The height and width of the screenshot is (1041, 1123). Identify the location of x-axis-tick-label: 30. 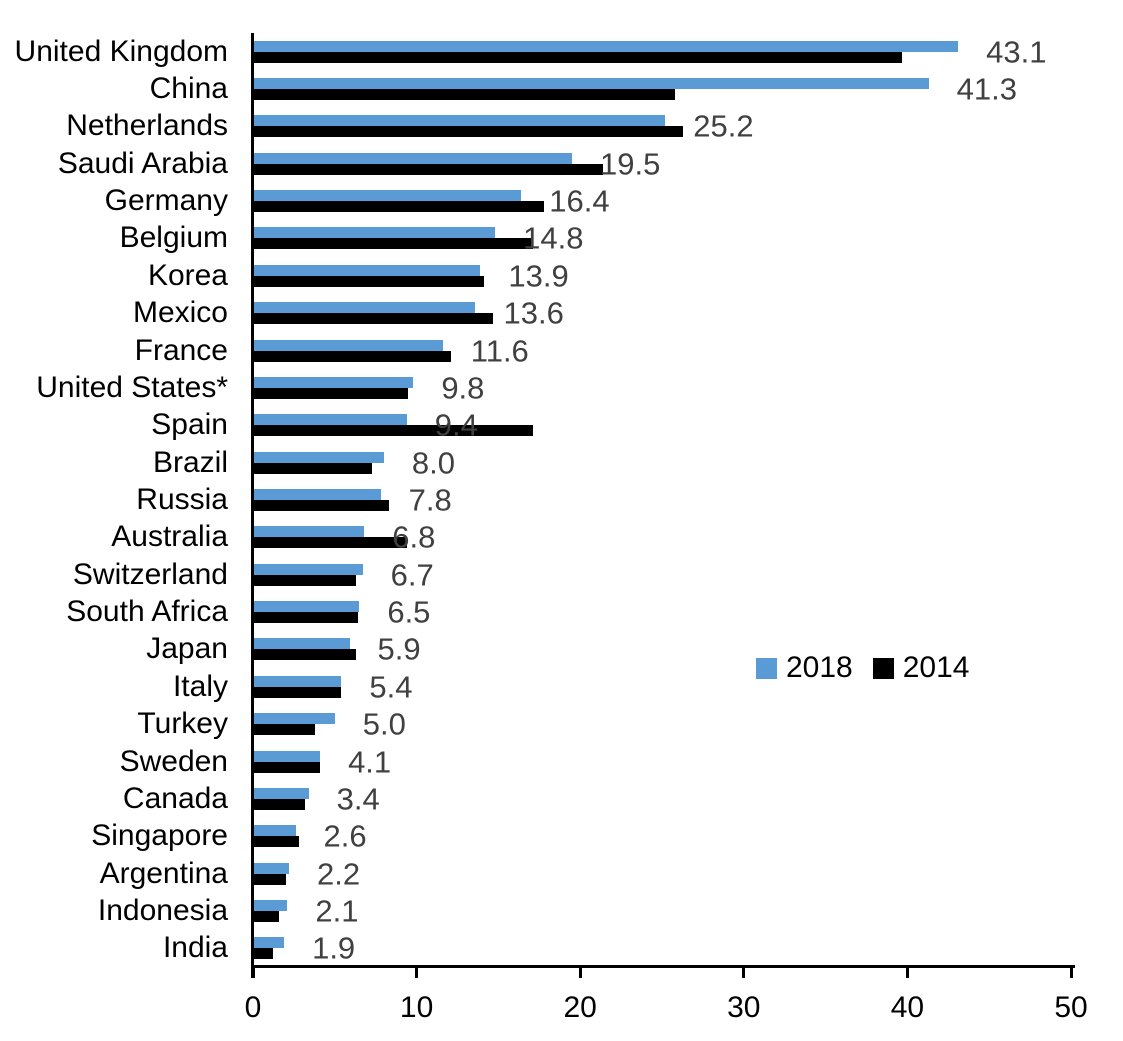
(744, 1007).